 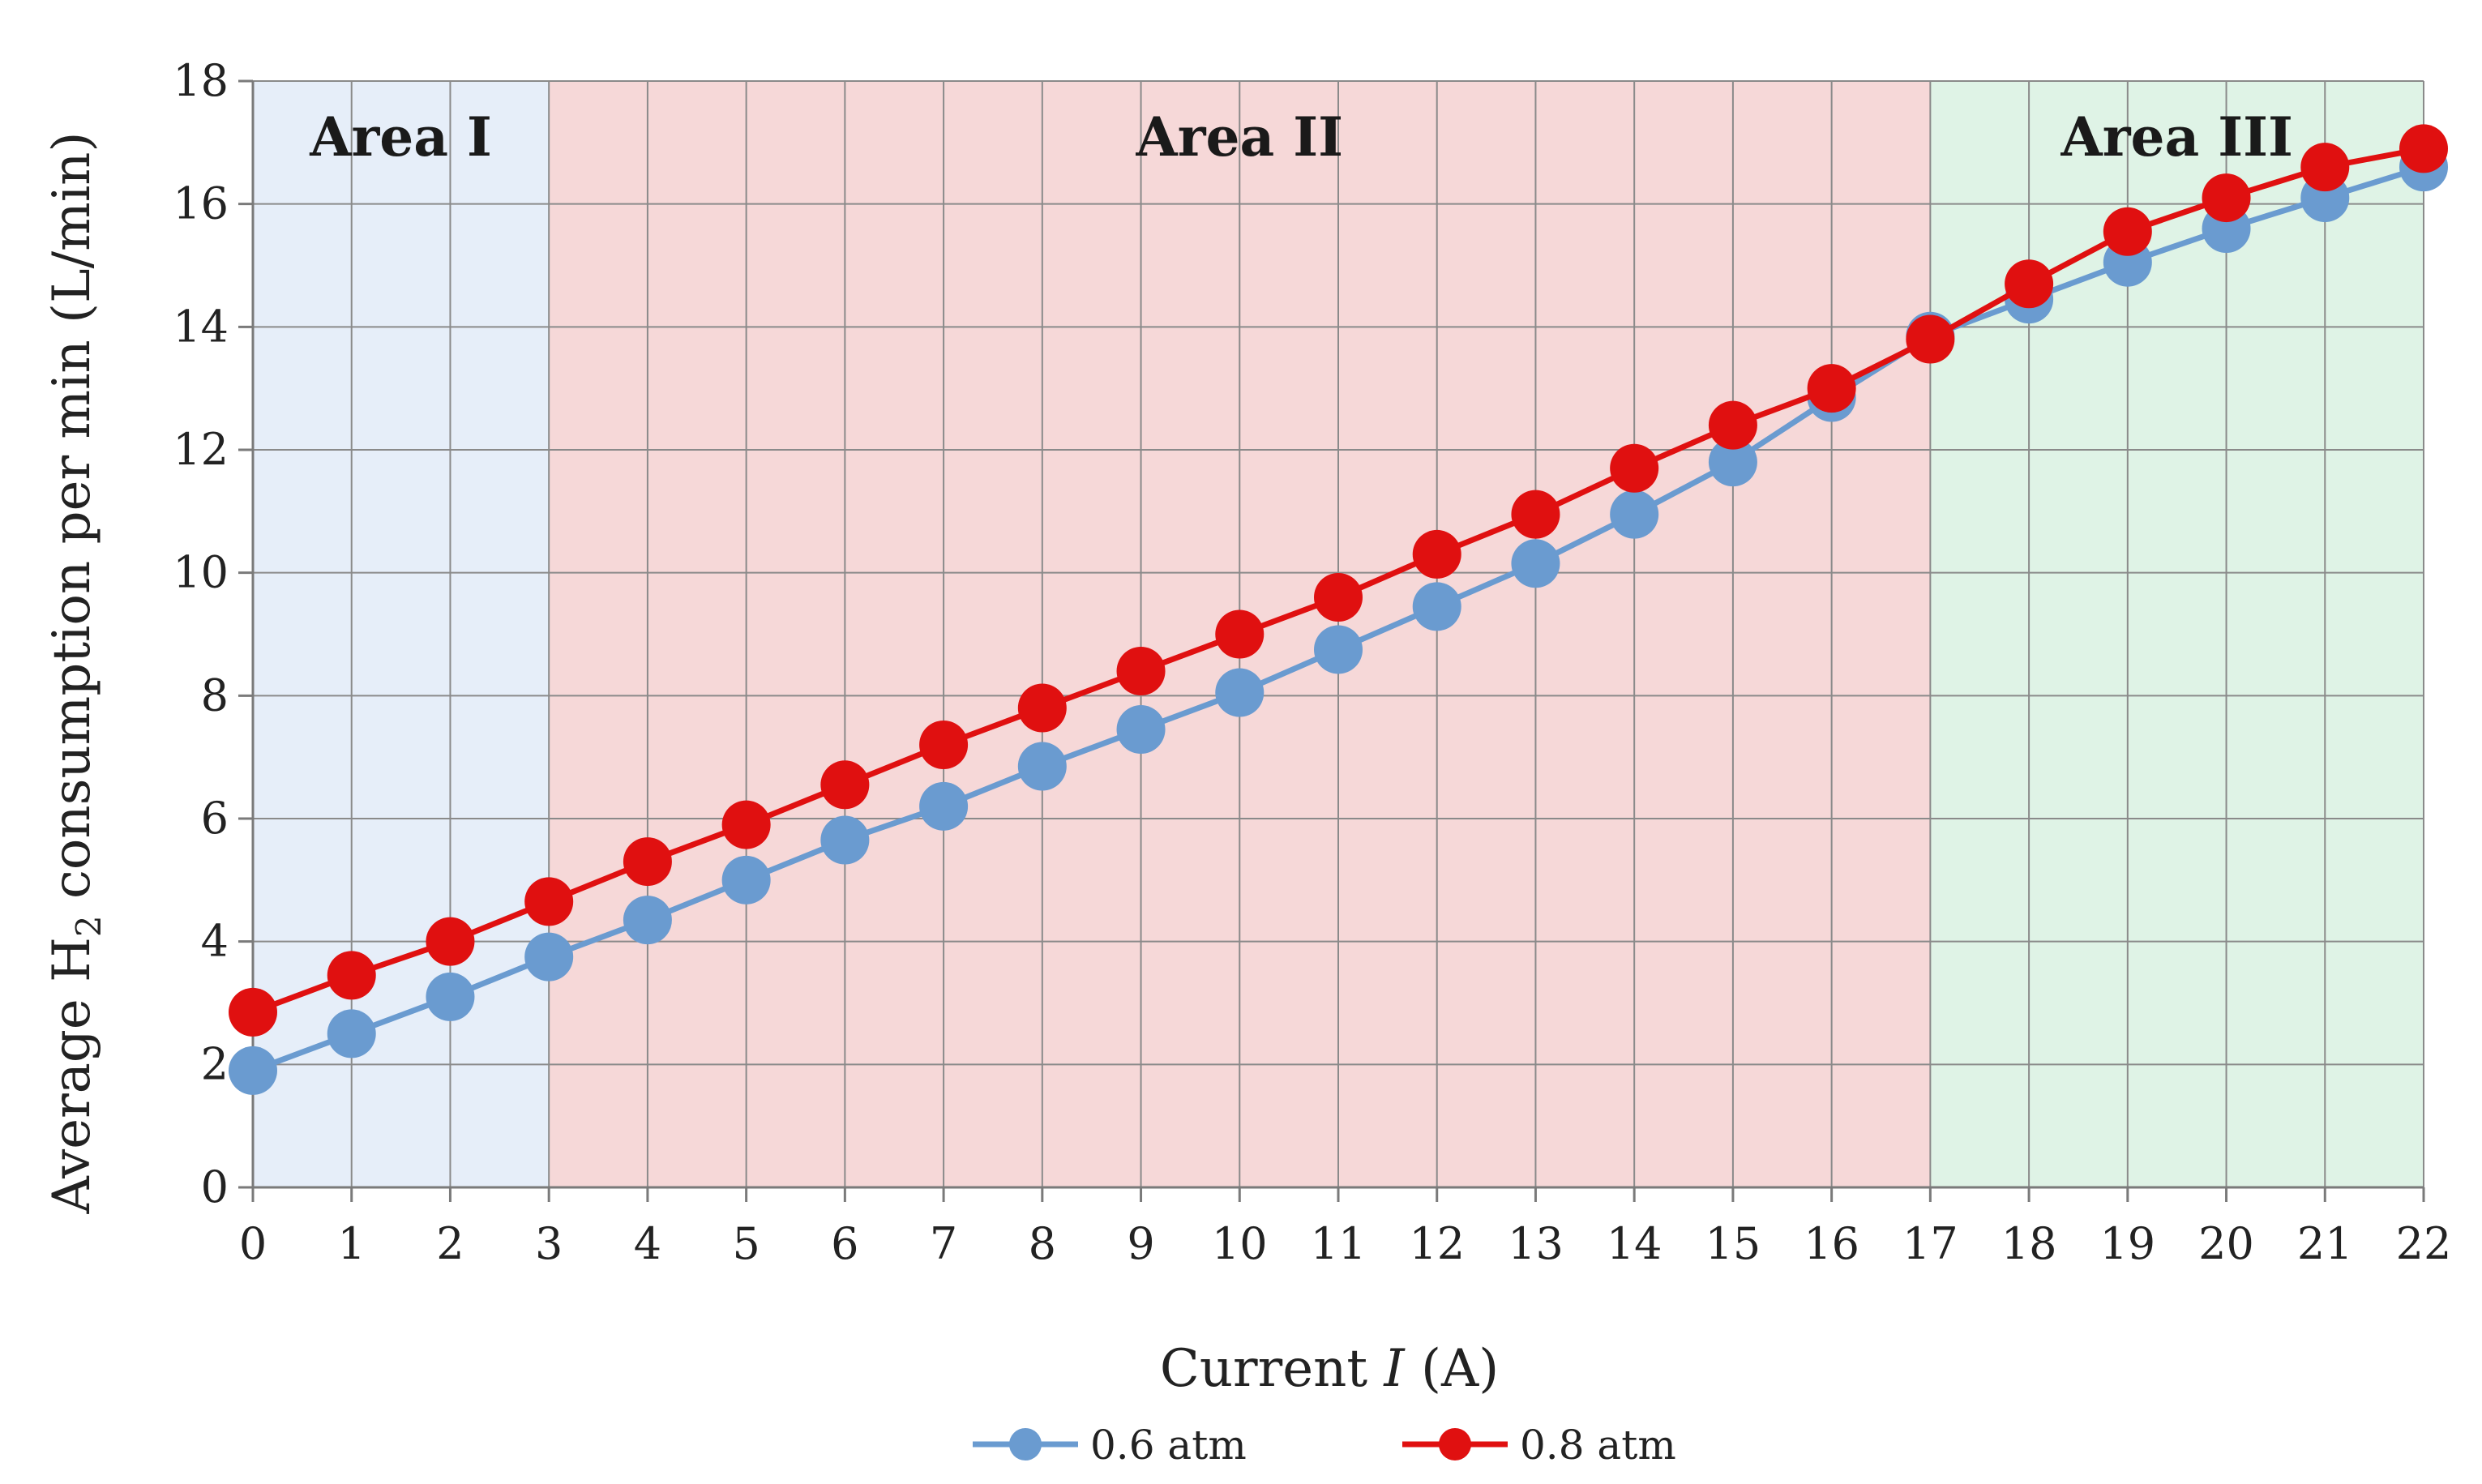 What do you see at coordinates (2127, 1243) in the screenshot?
I see `x-tick-label: 19` at bounding box center [2127, 1243].